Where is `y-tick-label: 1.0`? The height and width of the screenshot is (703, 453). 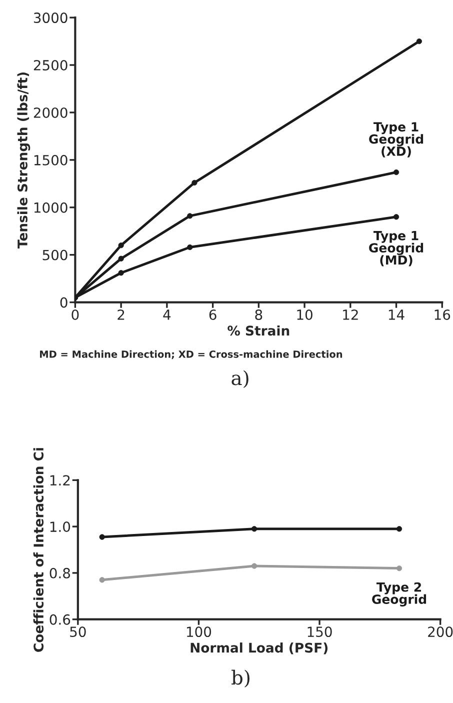 y-tick-label: 1.0 is located at coordinates (60, 527).